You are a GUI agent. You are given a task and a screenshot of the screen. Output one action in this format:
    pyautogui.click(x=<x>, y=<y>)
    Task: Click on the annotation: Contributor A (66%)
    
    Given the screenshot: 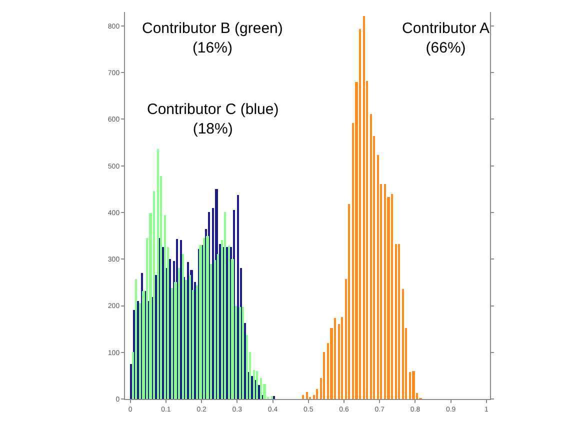 What is the action you would take?
    pyautogui.click(x=446, y=38)
    